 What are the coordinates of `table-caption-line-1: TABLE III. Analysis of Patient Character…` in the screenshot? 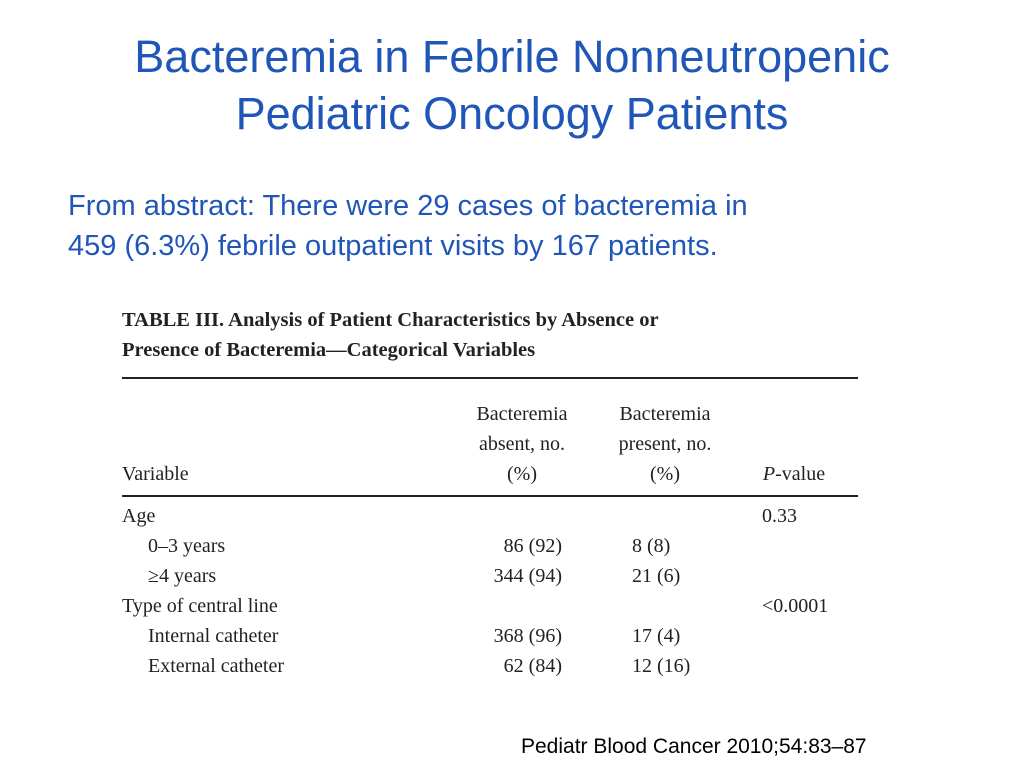 It's located at (390, 320).